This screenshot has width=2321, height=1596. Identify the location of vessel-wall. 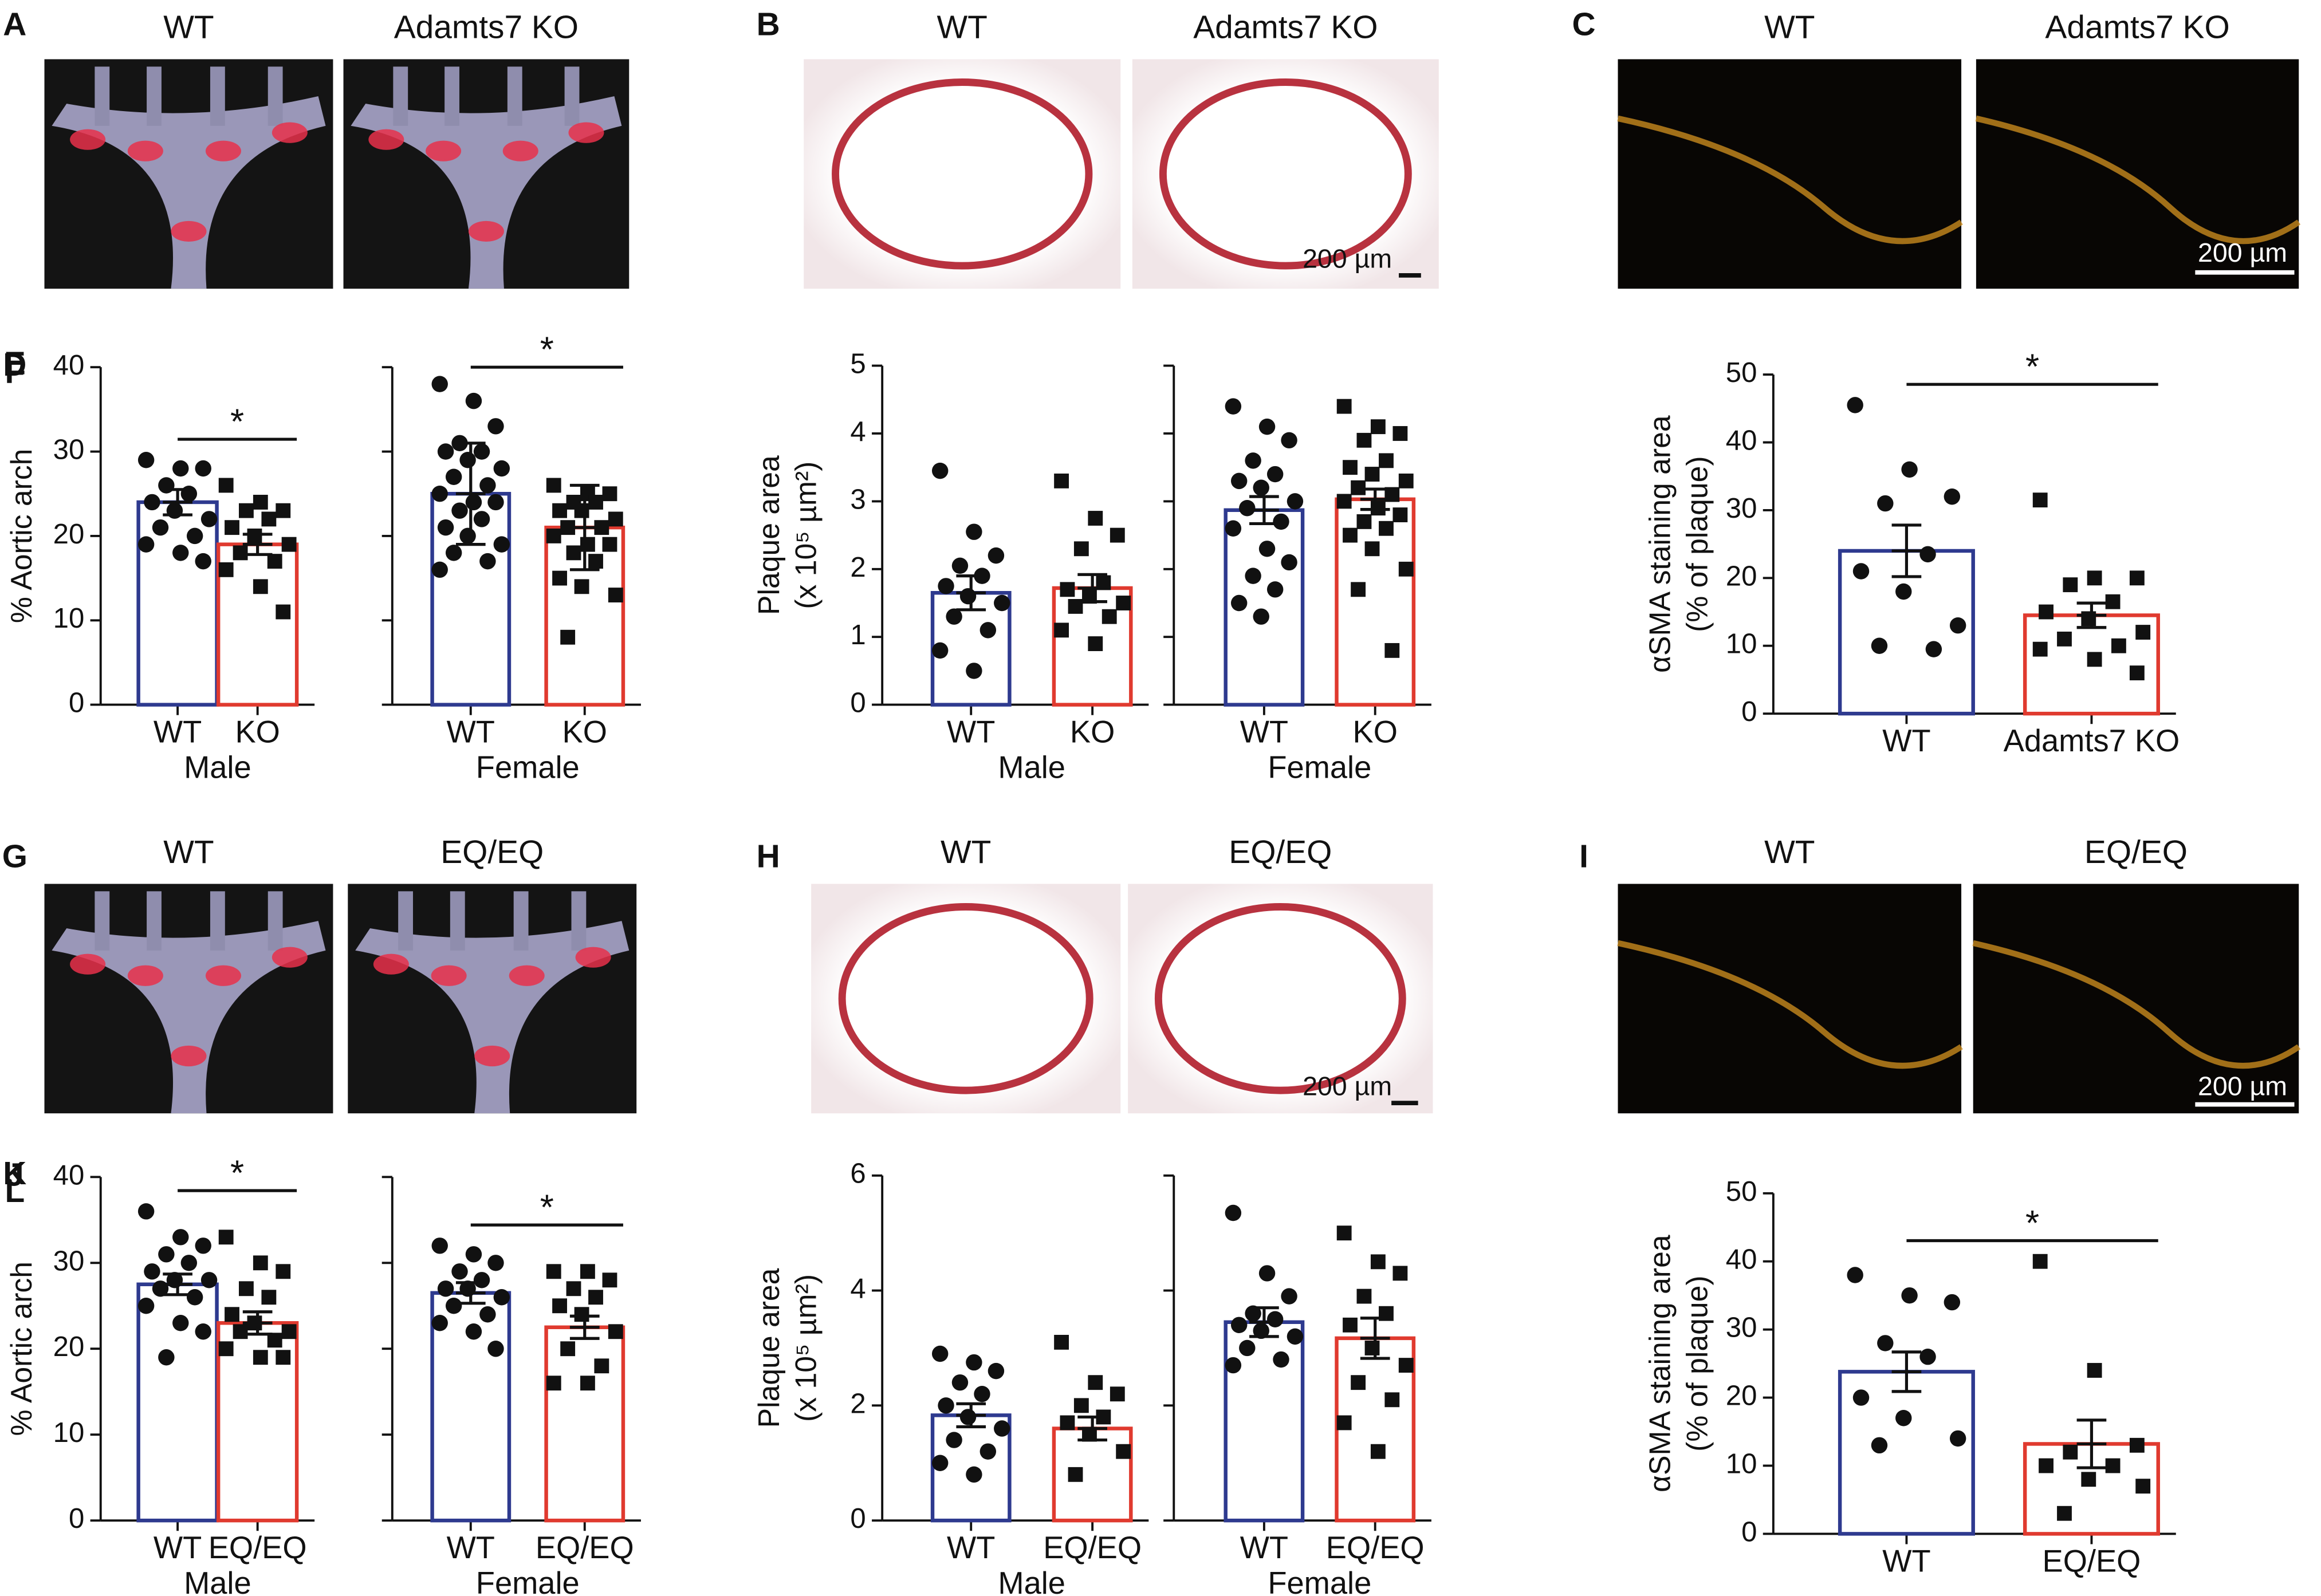
(1286, 174).